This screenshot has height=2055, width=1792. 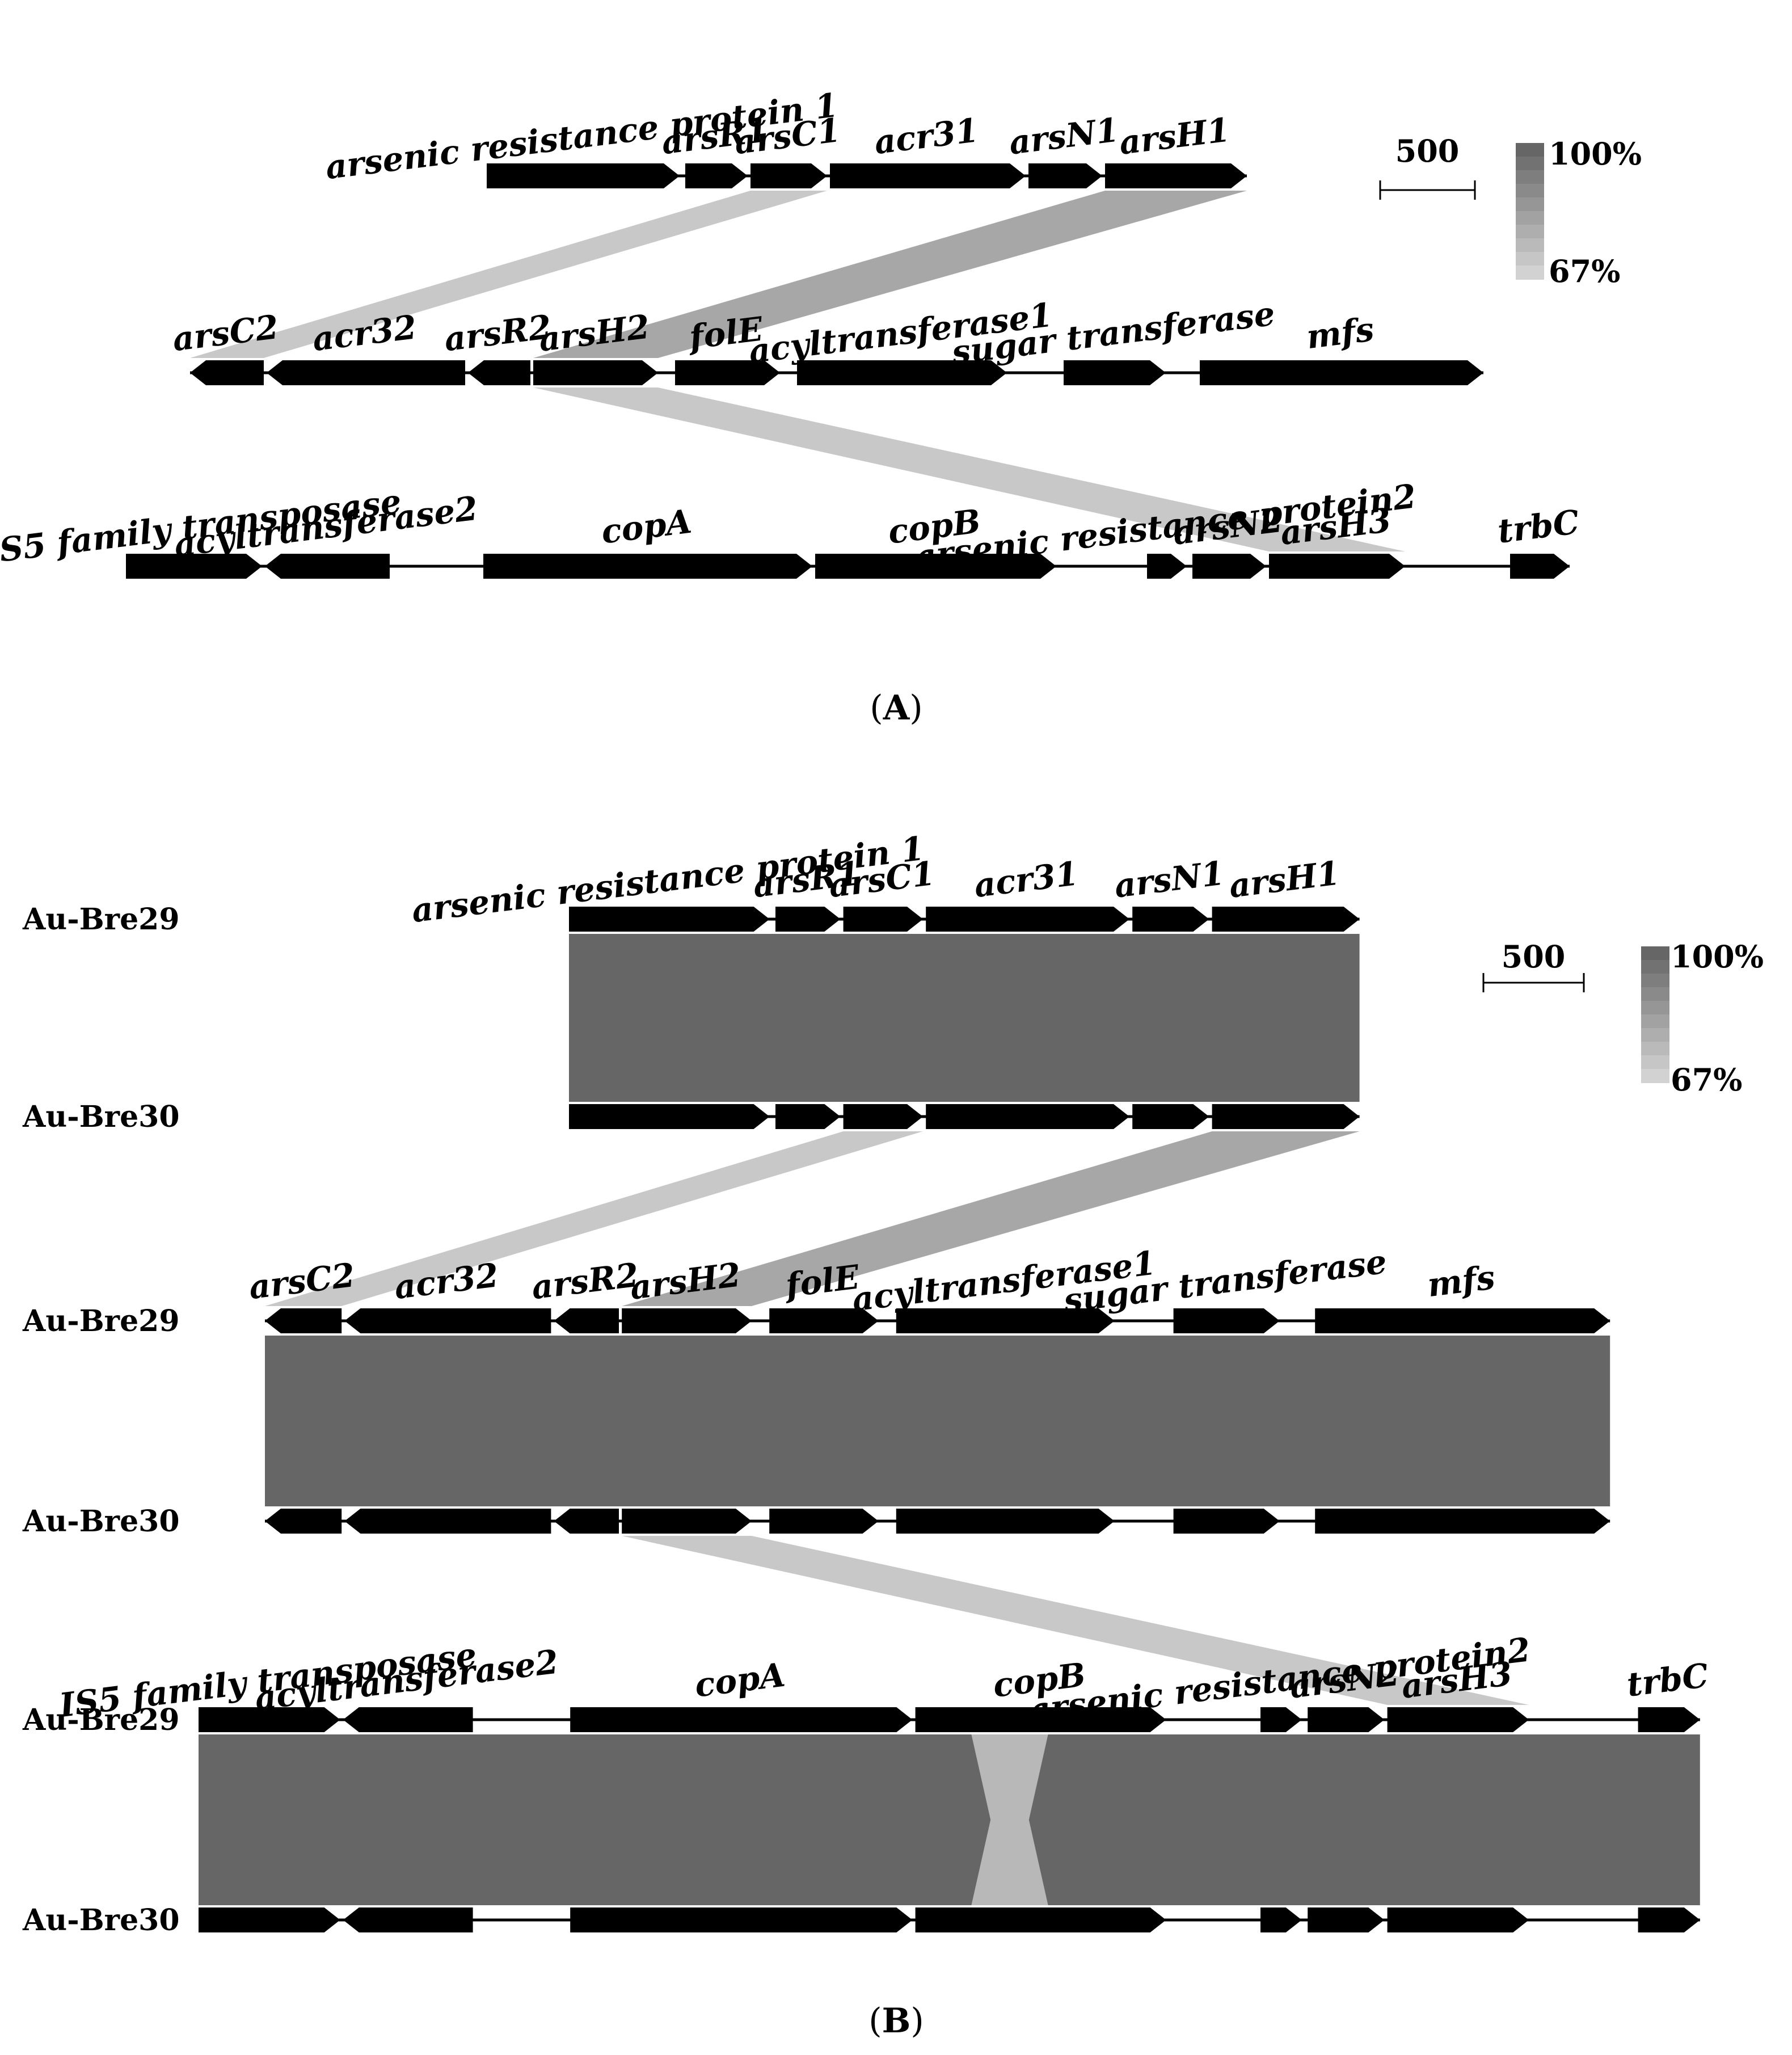 I want to click on panel-a-caption: (A), so click(x=896, y=708).